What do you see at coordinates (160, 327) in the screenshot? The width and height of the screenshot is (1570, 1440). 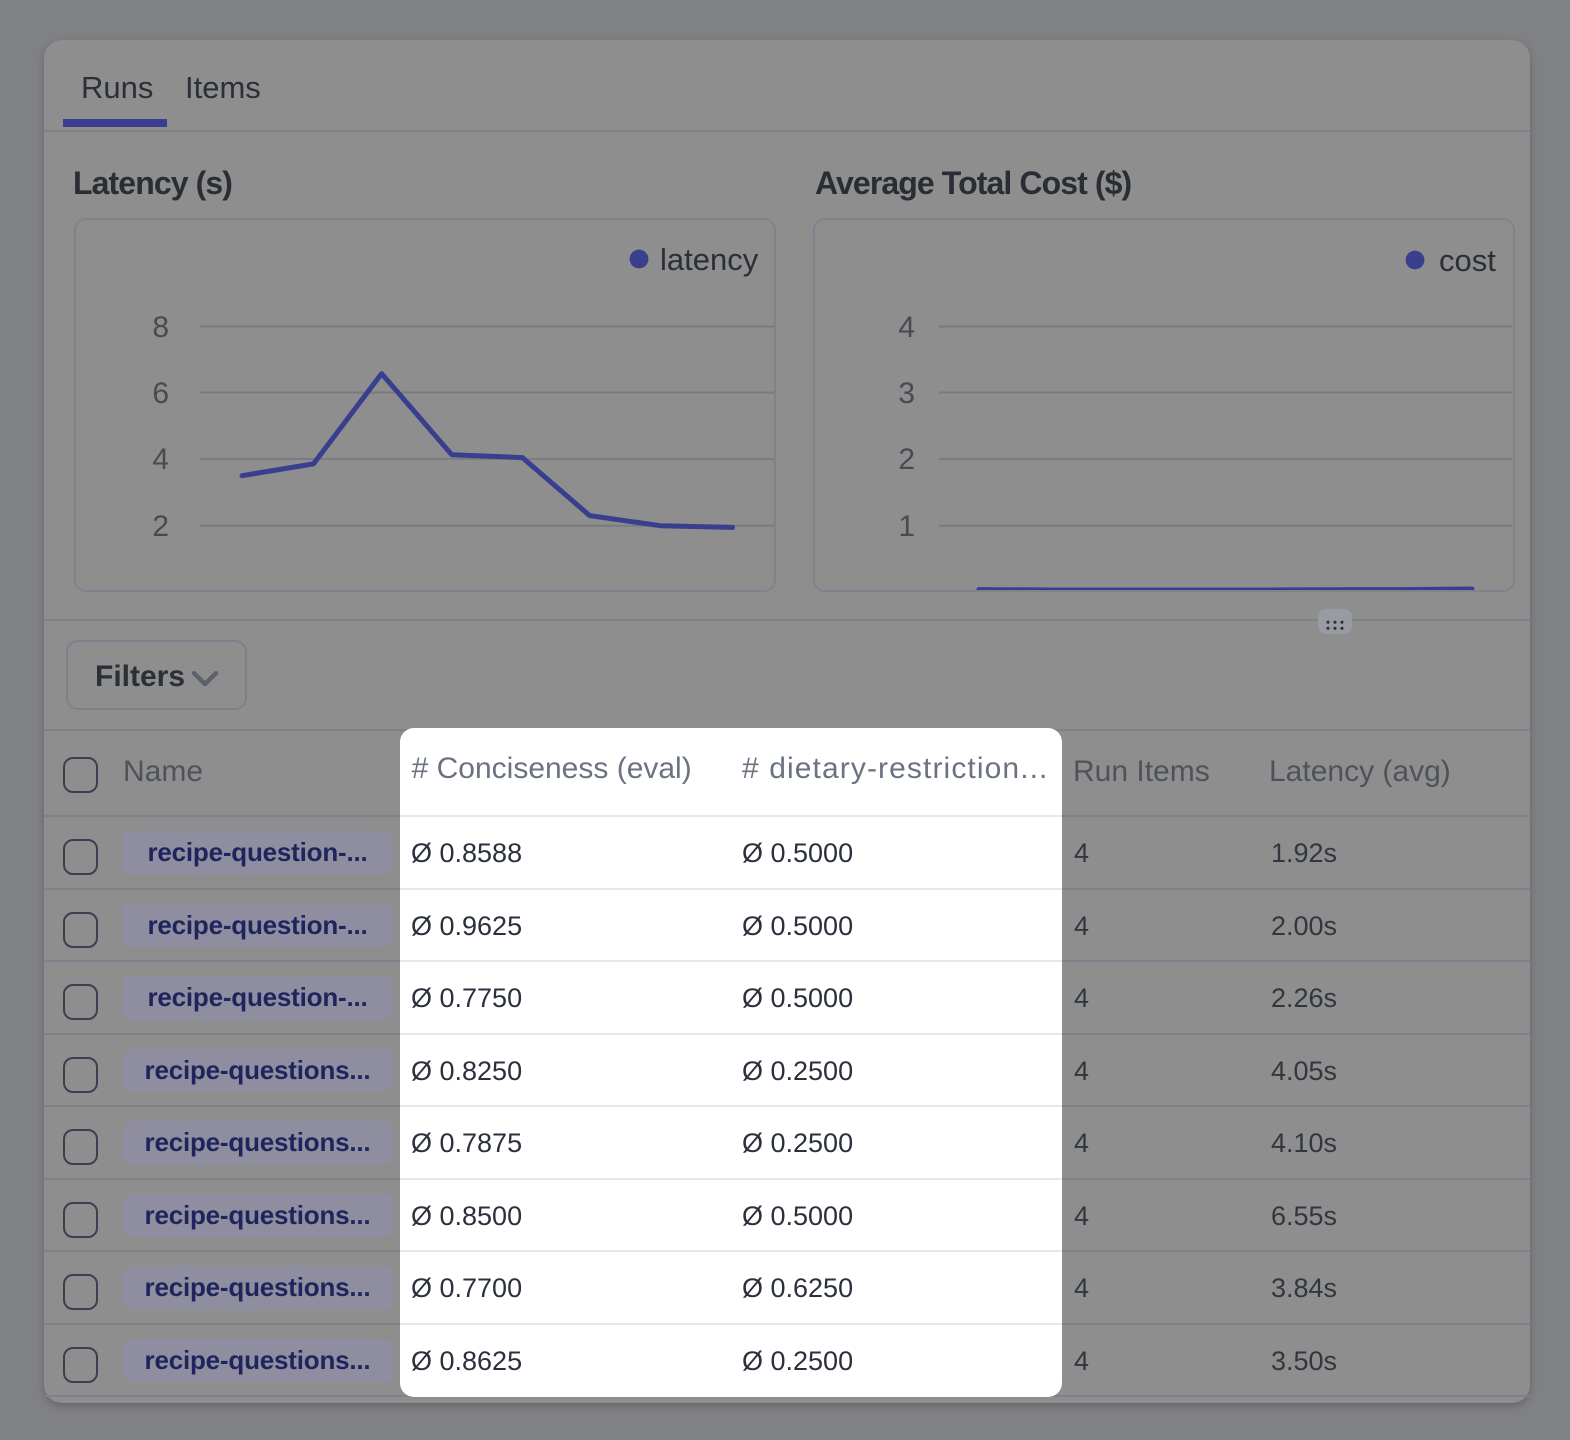 I see `svg-text: 8` at bounding box center [160, 327].